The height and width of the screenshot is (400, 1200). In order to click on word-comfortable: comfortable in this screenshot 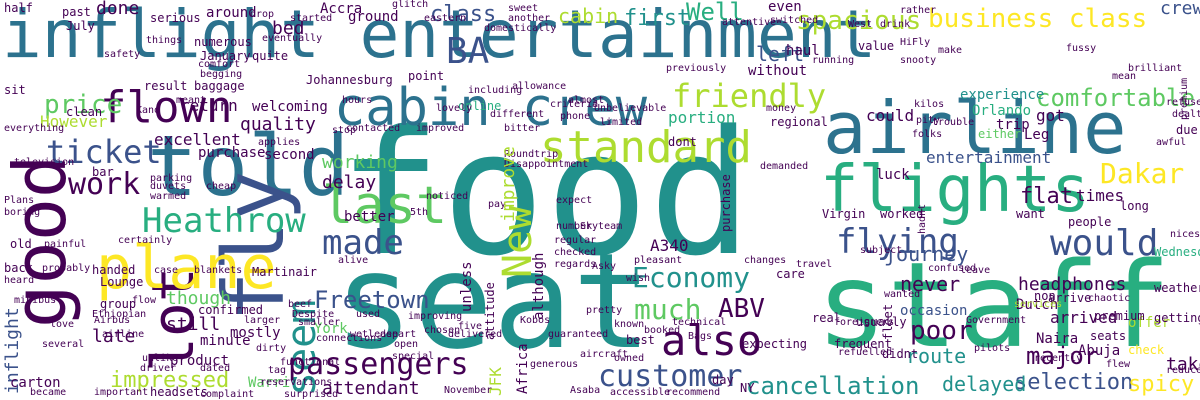, I will do `click(1115, 98)`.